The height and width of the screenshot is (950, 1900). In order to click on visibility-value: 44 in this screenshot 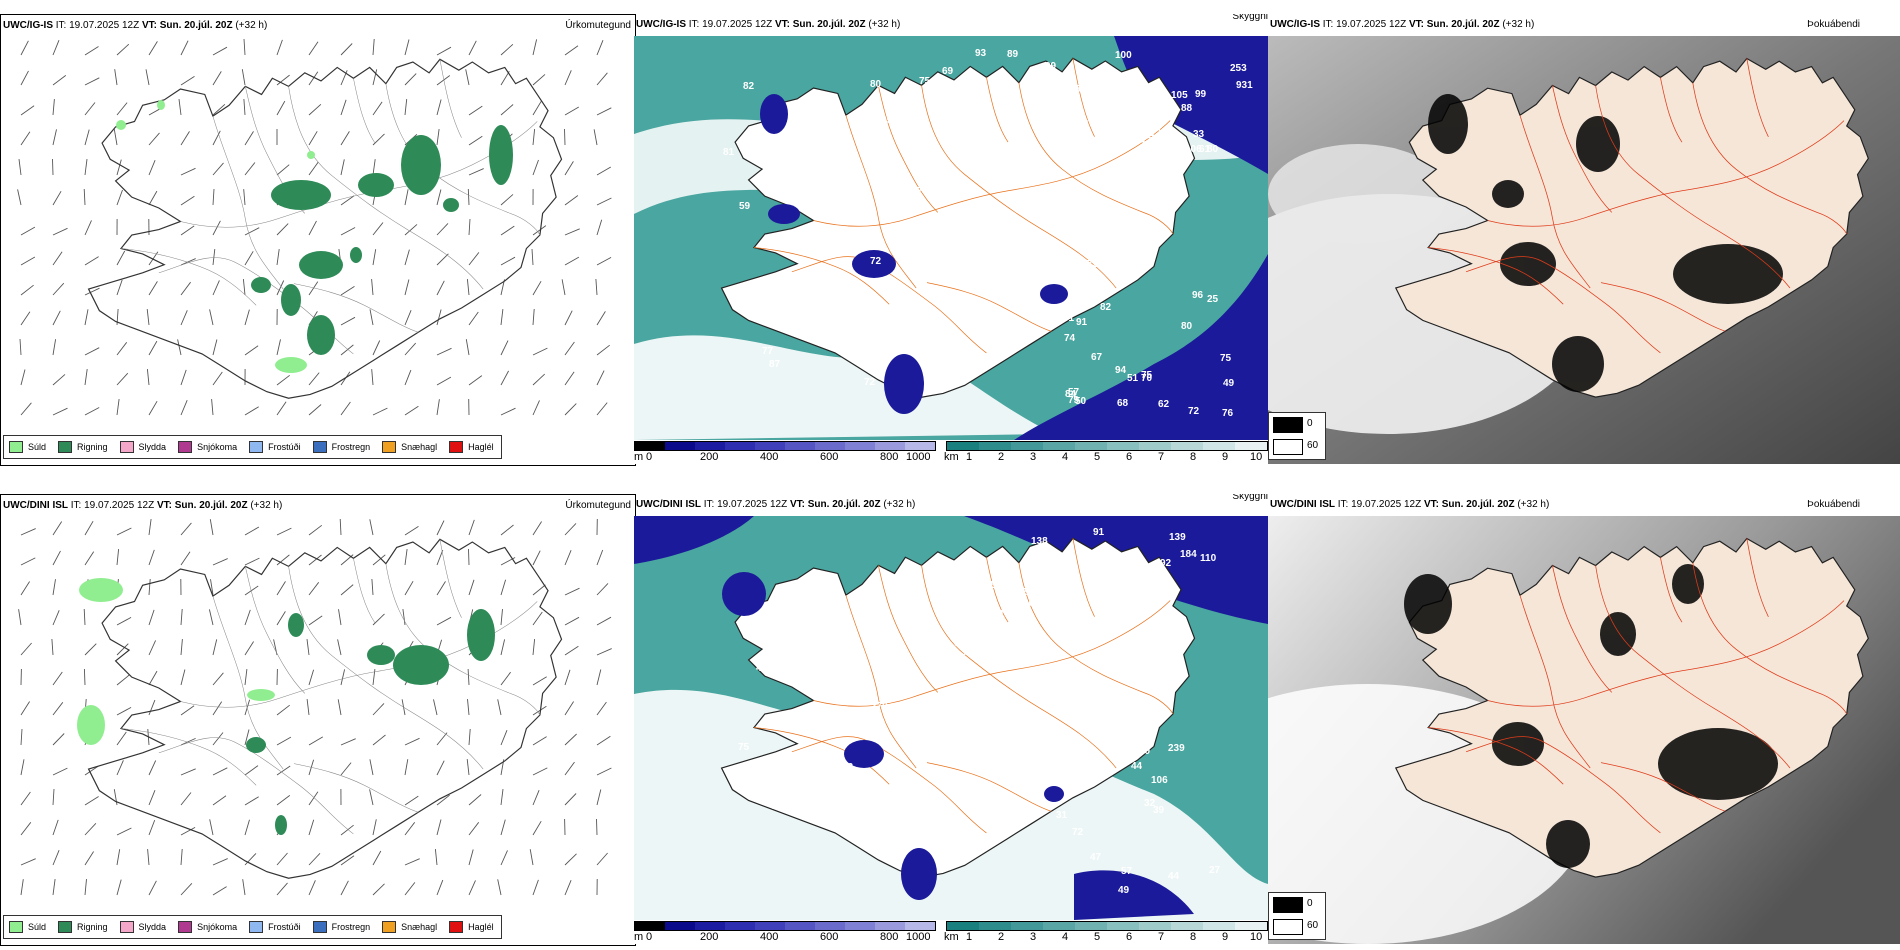, I will do `click(1137, 766)`.